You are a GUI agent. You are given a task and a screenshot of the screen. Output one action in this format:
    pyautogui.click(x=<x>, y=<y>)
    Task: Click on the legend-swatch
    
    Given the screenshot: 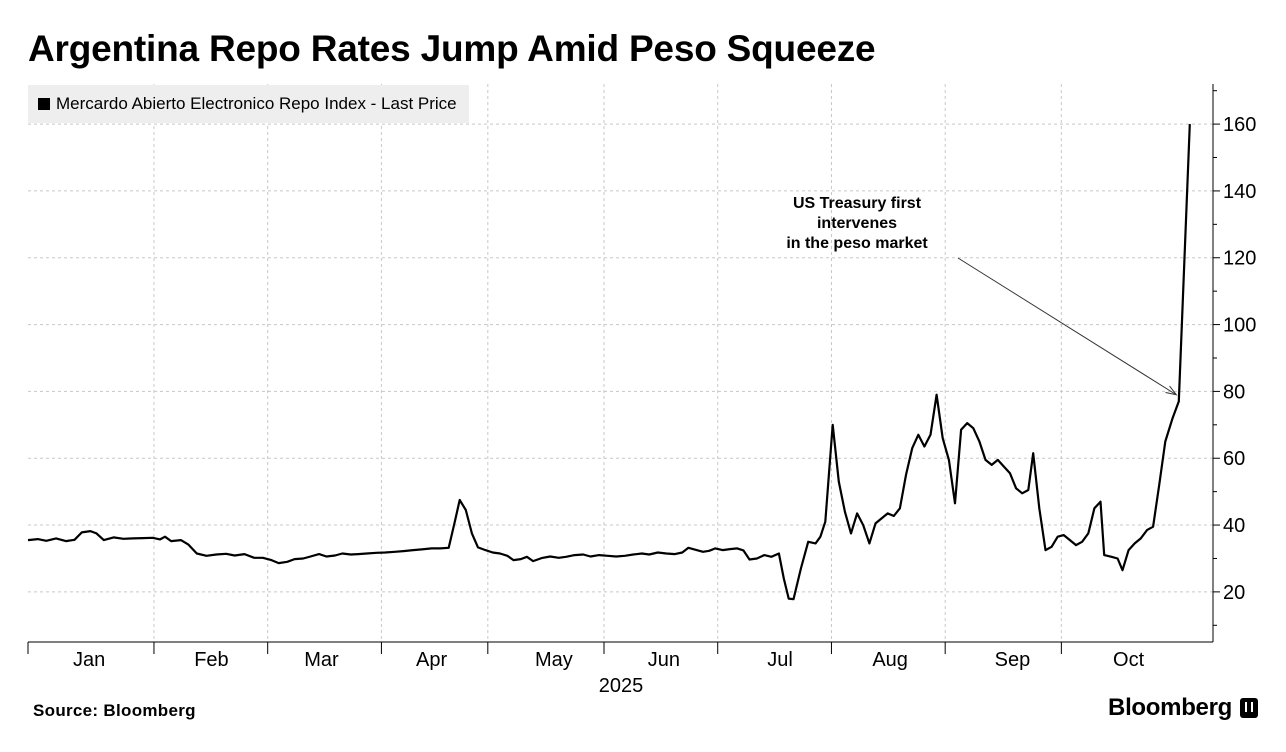 What is the action you would take?
    pyautogui.click(x=44, y=104)
    